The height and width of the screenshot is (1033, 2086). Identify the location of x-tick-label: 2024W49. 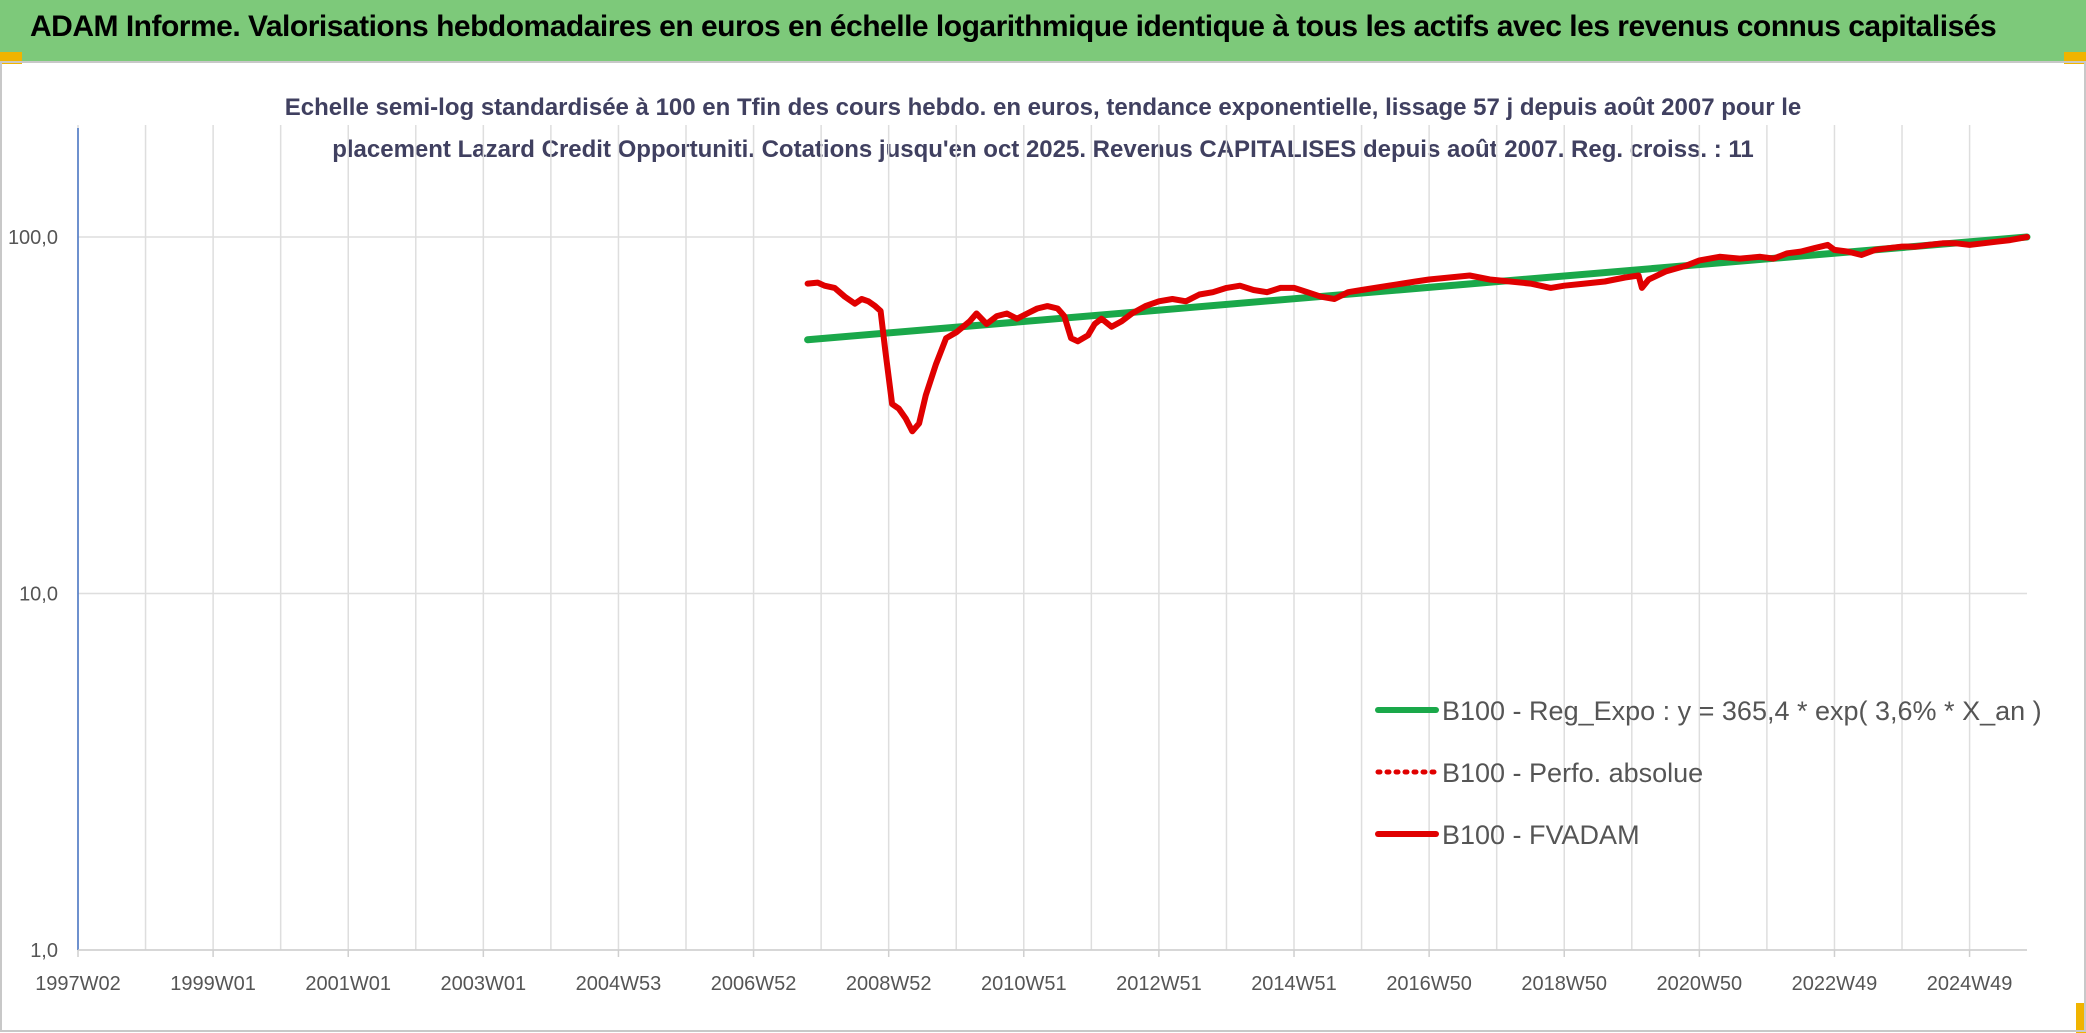
(1970, 984).